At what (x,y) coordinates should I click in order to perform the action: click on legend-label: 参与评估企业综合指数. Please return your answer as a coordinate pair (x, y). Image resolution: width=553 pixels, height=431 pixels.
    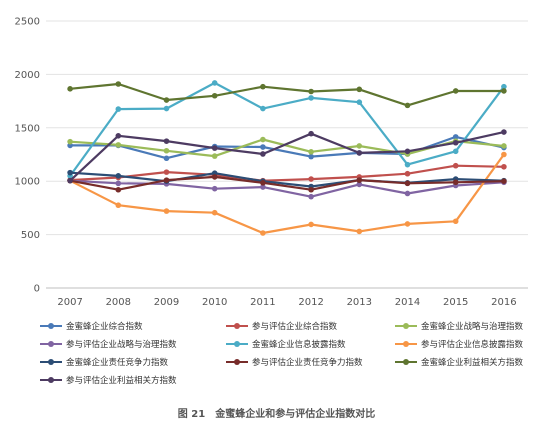
    Looking at the image, I should click on (295, 327).